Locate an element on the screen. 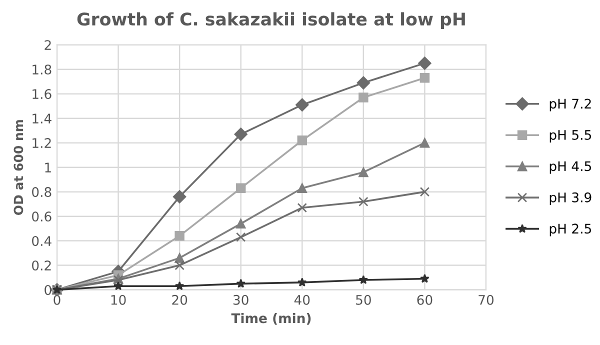 This screenshot has width=600, height=345. y-tick-label: 1.4 is located at coordinates (42, 119).